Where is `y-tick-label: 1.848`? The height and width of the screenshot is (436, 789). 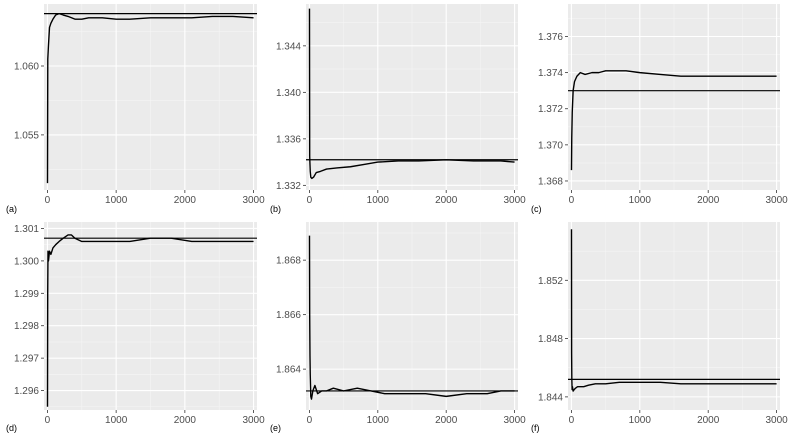
y-tick-label: 1.848 is located at coordinates (550, 339).